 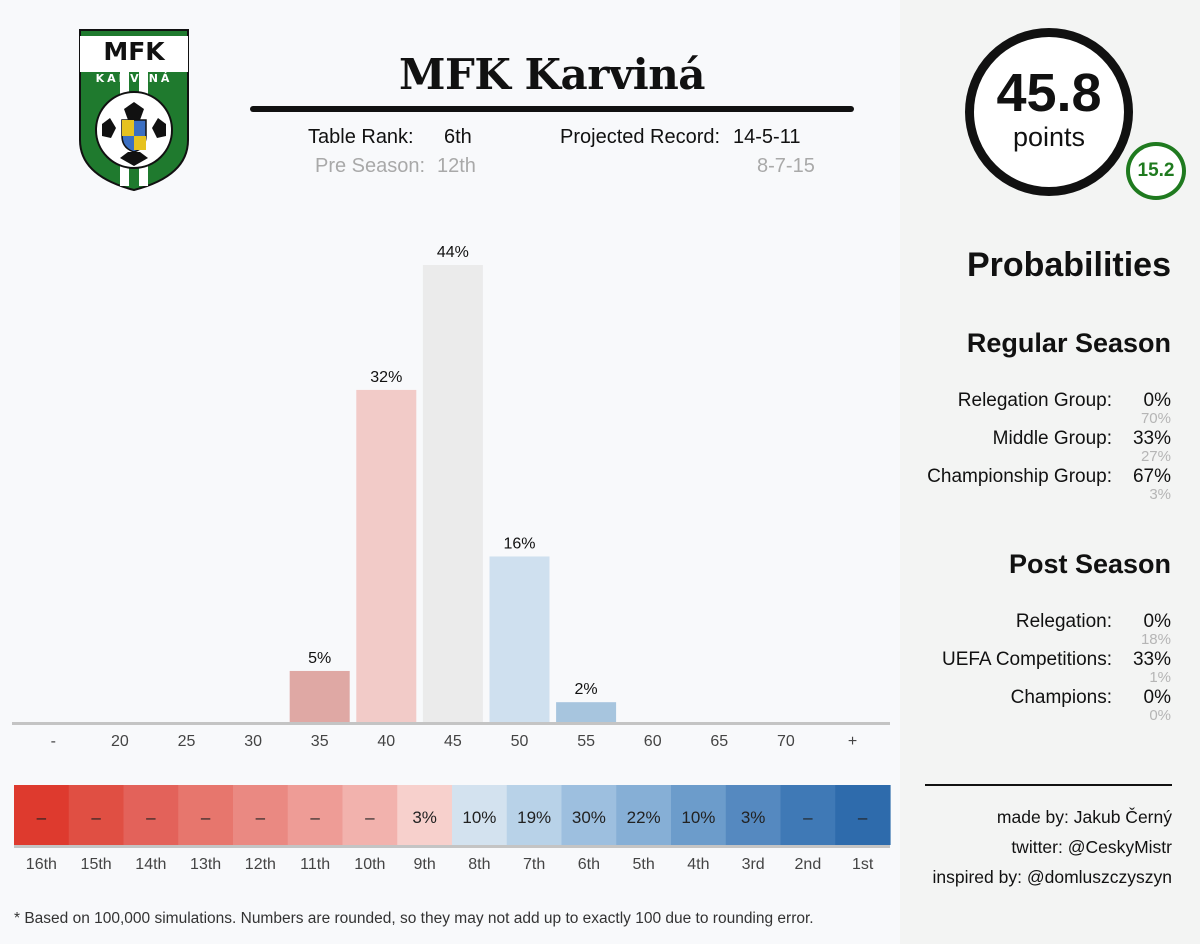 What do you see at coordinates (369, 864) in the screenshot?
I see `position-label-10th: 10th` at bounding box center [369, 864].